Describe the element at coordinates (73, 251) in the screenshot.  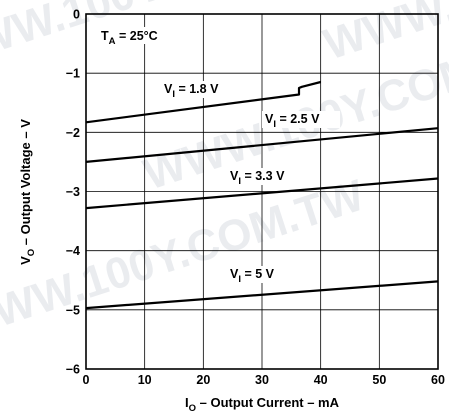
I see `y-tick-label: −4` at that location.